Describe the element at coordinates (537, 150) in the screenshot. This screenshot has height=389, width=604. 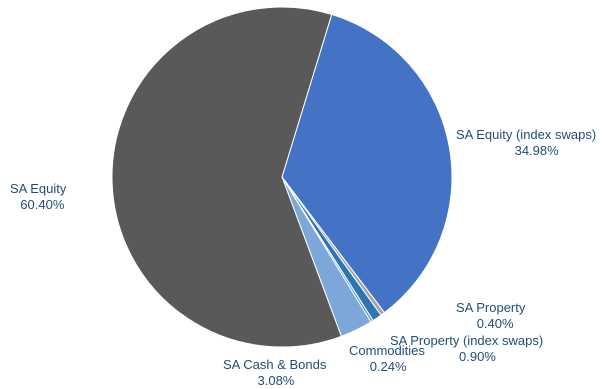
I see `slice-label-value: 34.98%` at that location.